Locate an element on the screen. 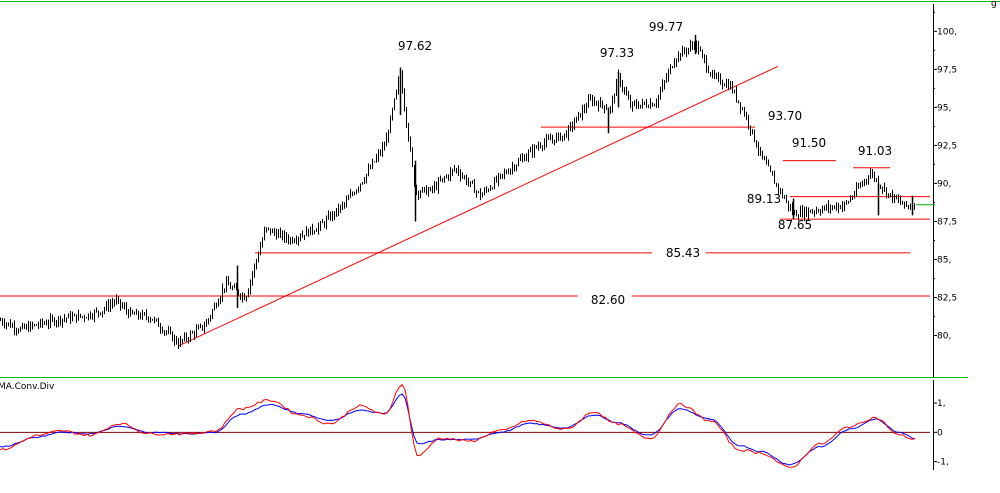 This screenshot has height=493, width=1000. price-annotation: 97.62 is located at coordinates (415, 46).